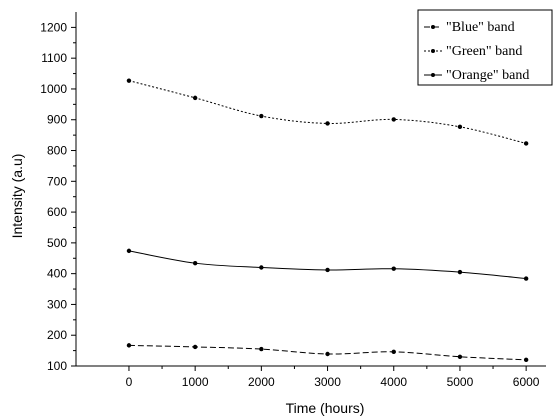 This screenshot has height=418, width=556. I want to click on x-axis-title: Time (hours), so click(325, 408).